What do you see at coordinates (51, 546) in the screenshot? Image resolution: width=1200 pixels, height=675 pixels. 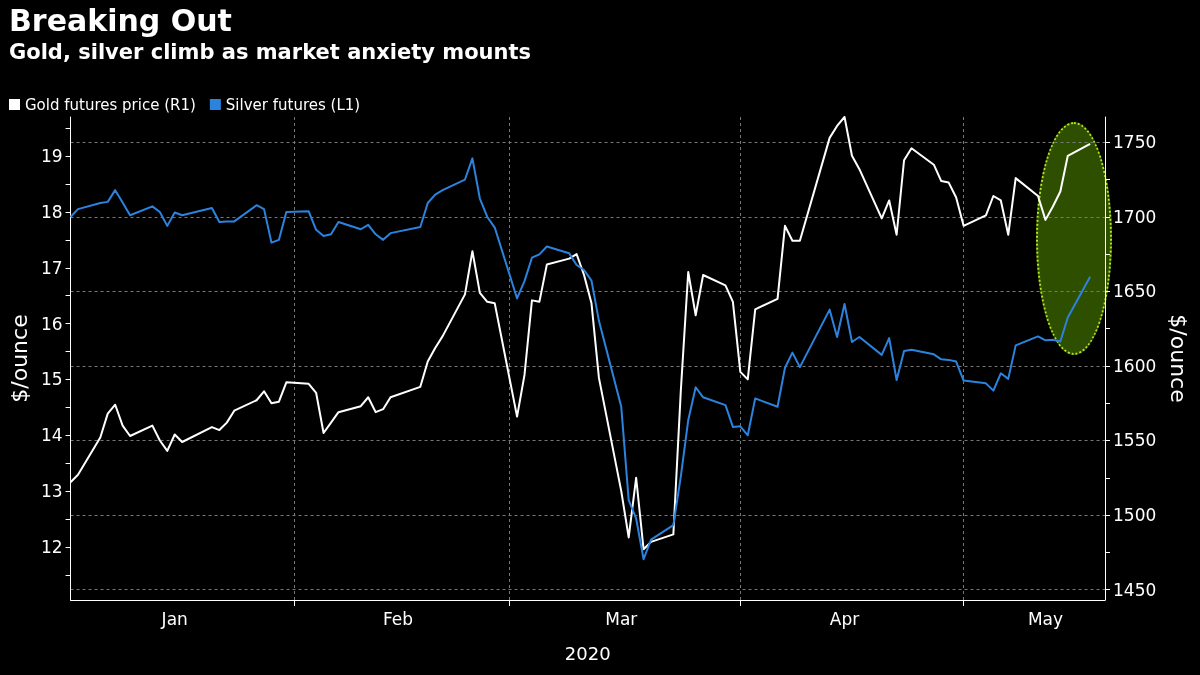 I see `y-tick-label: 12` at bounding box center [51, 546].